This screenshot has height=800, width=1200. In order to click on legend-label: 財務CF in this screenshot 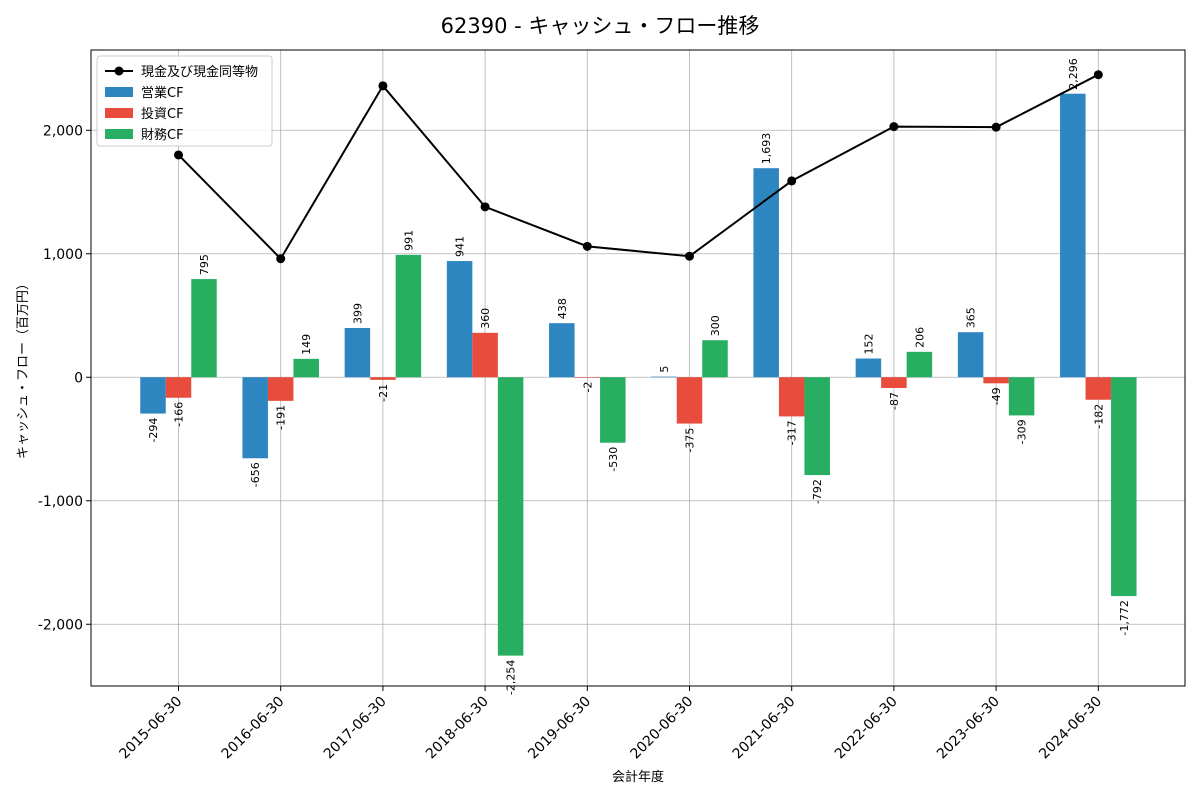, I will do `click(162, 135)`.